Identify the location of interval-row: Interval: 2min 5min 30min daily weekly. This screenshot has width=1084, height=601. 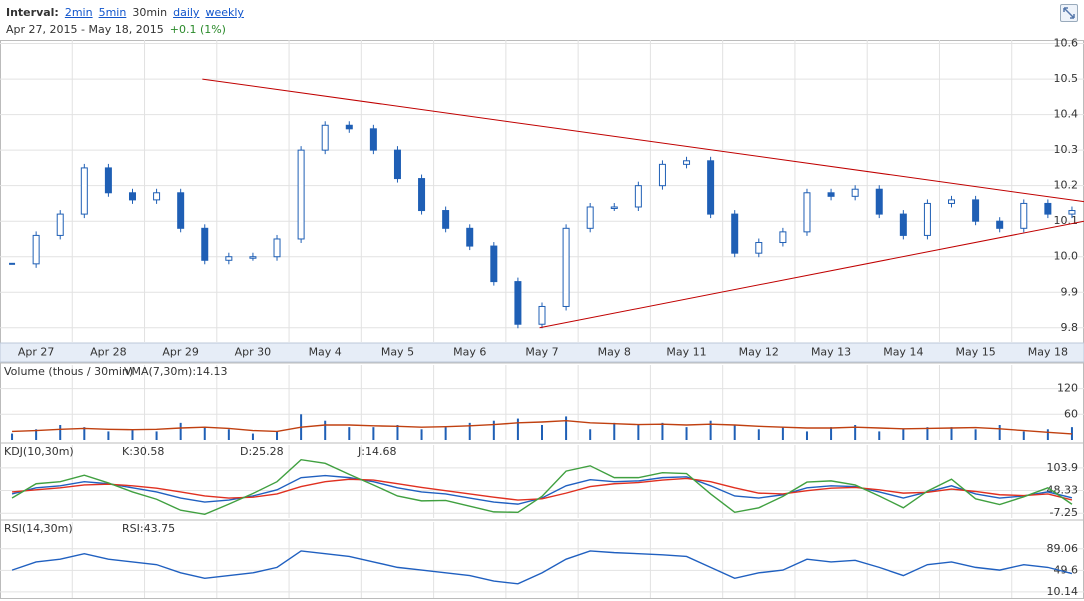
(125, 12).